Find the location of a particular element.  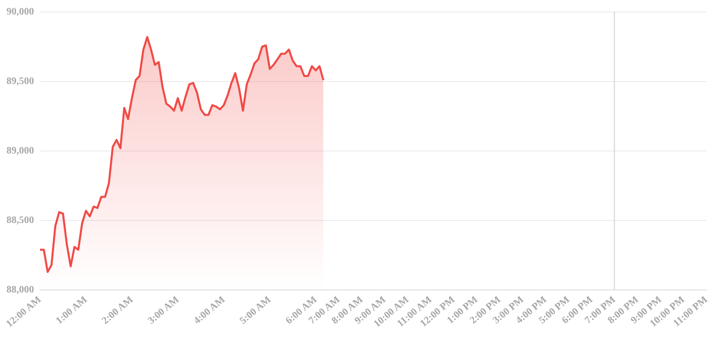

x-tick-label: 4:00 AM is located at coordinates (210, 310).